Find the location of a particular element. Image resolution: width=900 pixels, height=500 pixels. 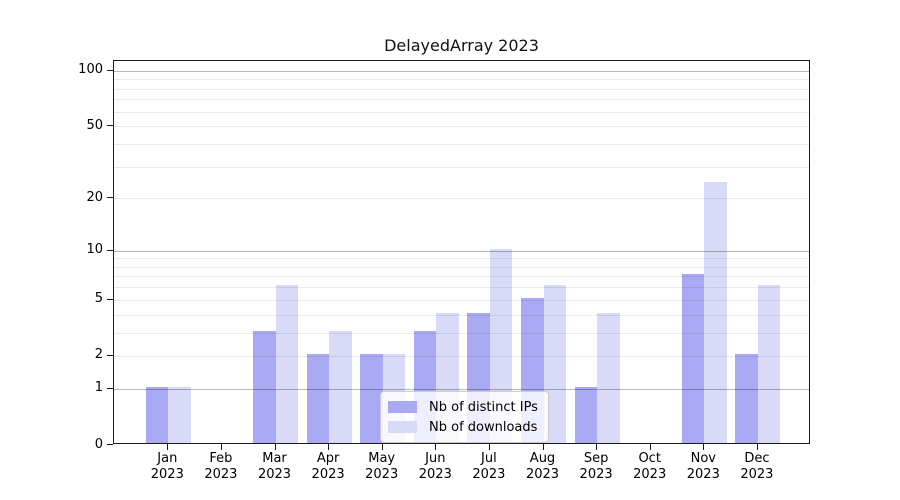

x-tick-label-nov: Nov 2023 is located at coordinates (703, 466).